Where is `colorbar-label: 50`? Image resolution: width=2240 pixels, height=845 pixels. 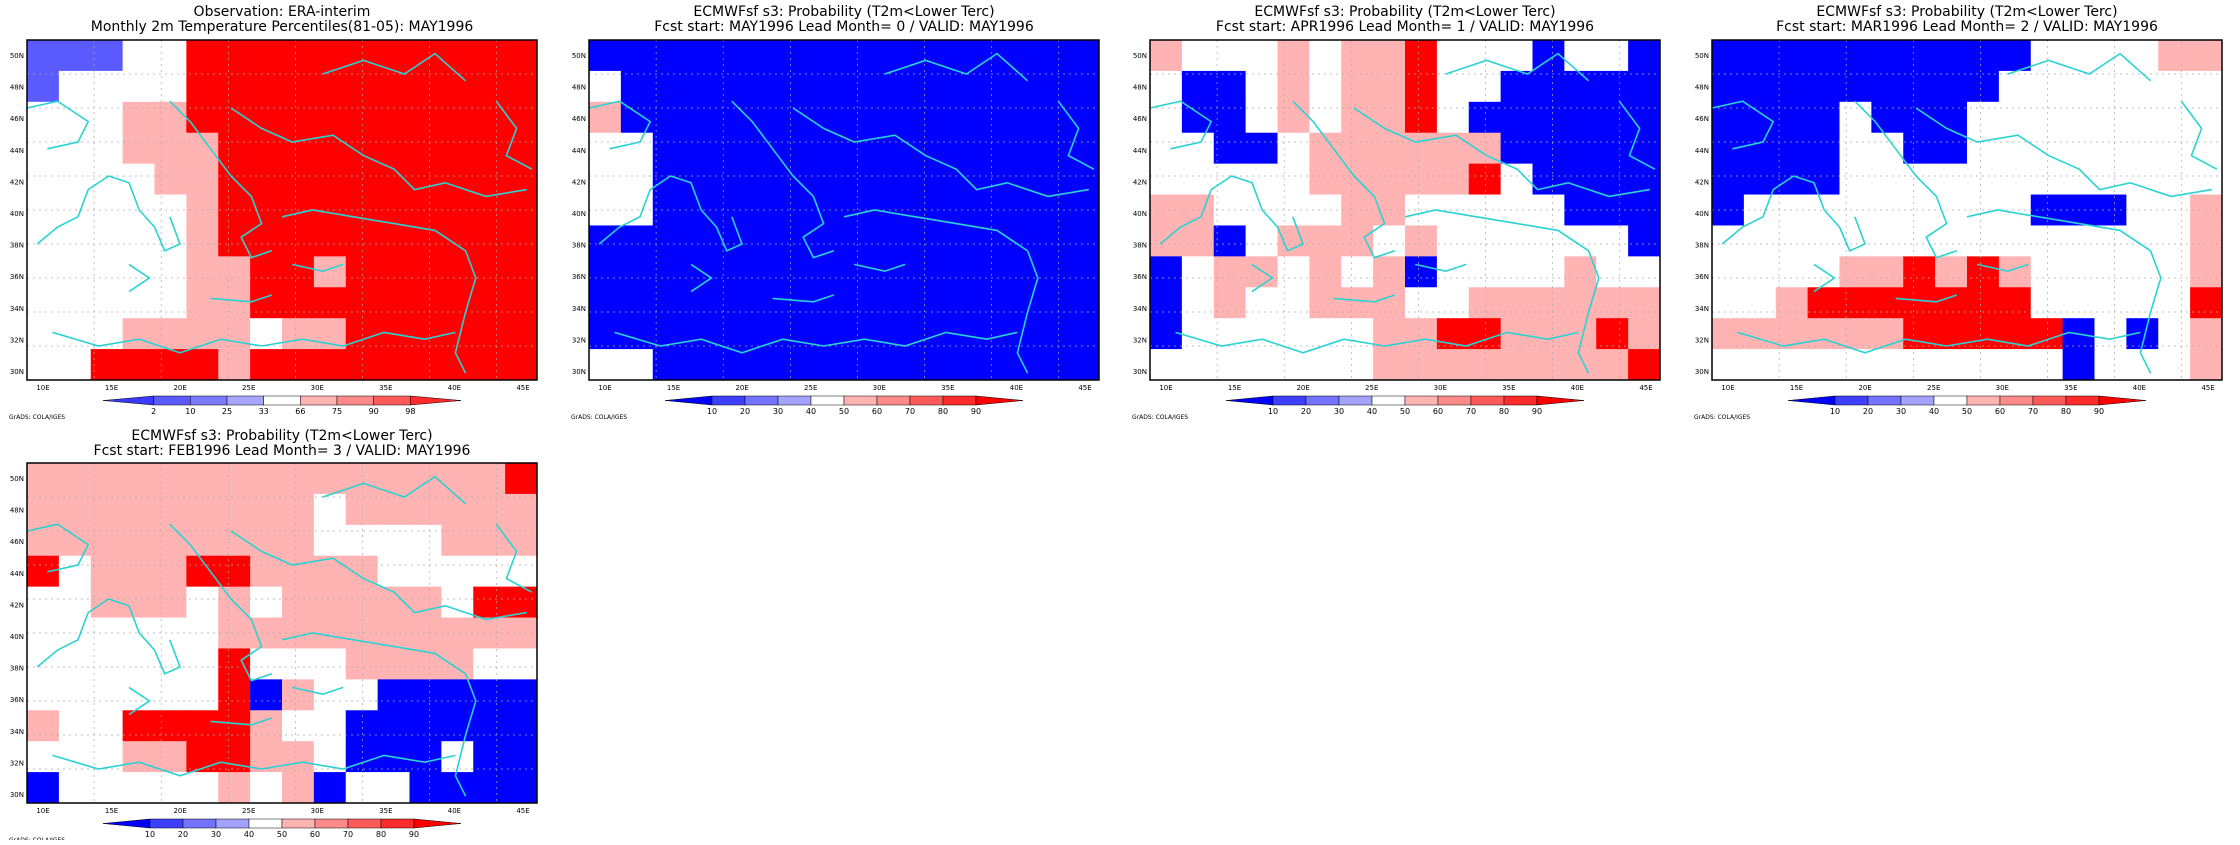
colorbar-label: 50 is located at coordinates (1967, 411).